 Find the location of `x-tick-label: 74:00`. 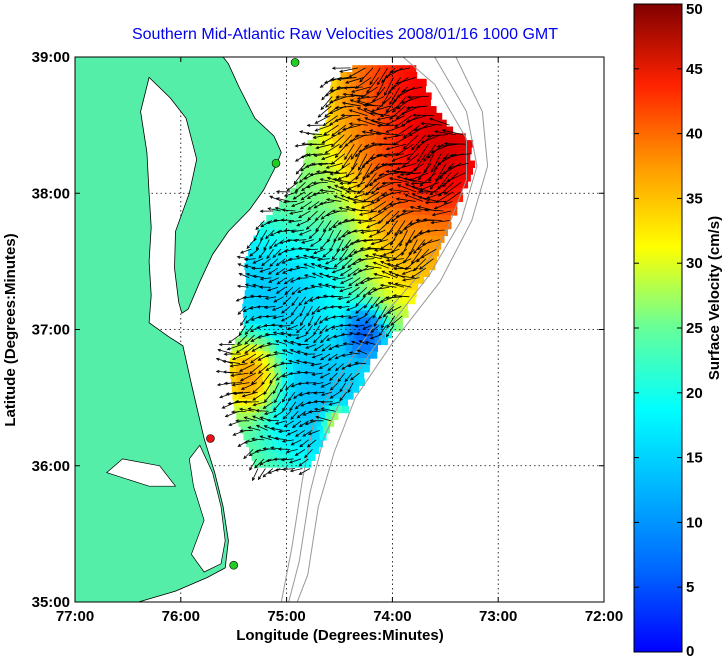

x-tick-label: 74:00 is located at coordinates (392, 616).